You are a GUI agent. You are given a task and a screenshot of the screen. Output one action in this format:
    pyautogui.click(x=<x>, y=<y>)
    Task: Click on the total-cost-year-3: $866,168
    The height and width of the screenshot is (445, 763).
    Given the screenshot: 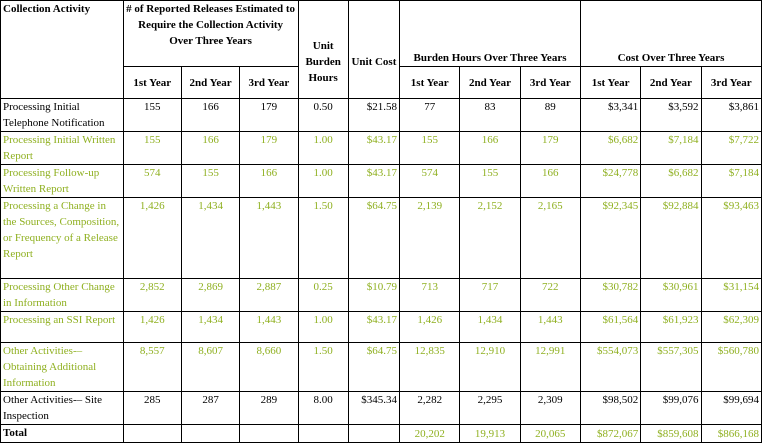 What is the action you would take?
    pyautogui.click(x=731, y=433)
    